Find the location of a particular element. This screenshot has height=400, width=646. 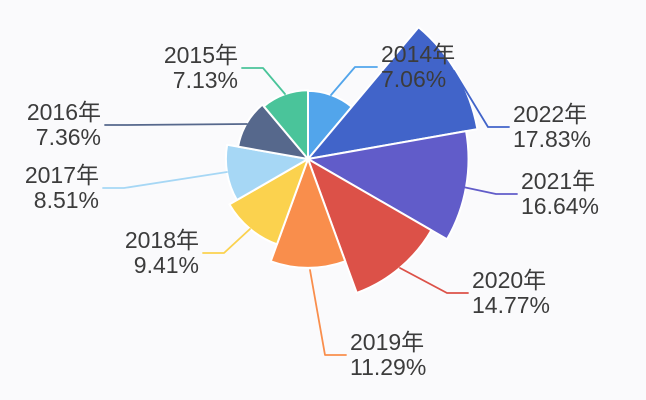

slice-label-percent-2016年: 7.36% is located at coordinates (68, 137).